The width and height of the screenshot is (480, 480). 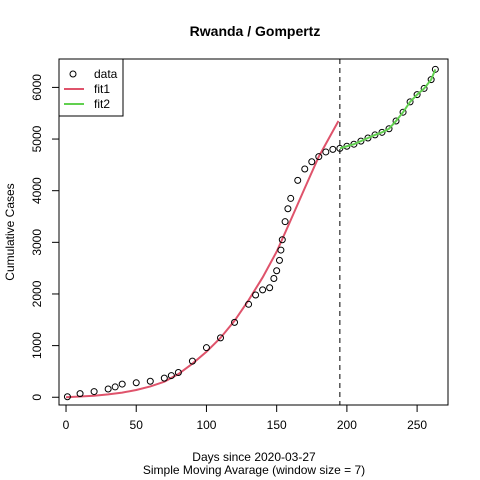 What do you see at coordinates (37, 397) in the screenshot?
I see `y-tick-label: 0` at bounding box center [37, 397].